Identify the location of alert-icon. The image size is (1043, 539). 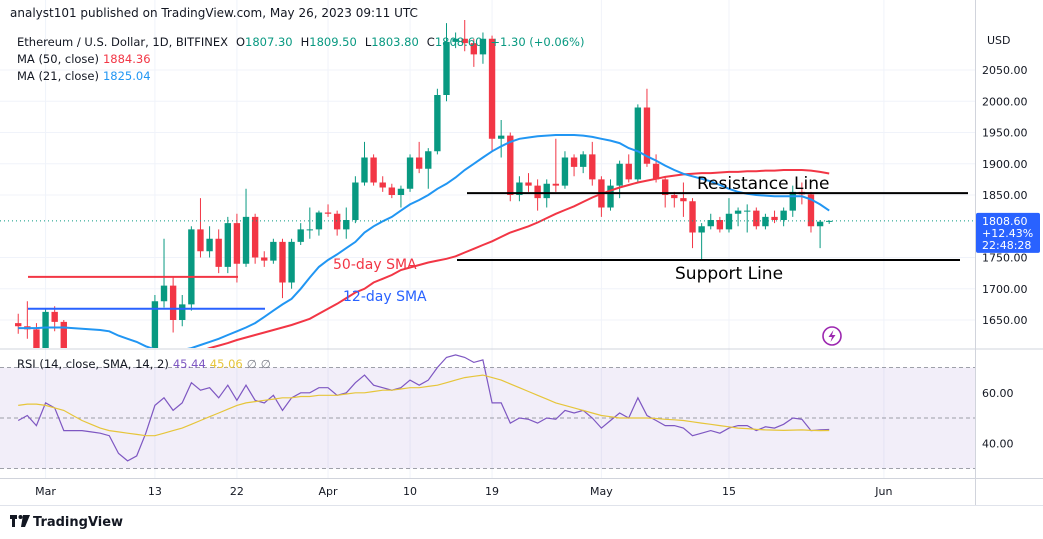
(832, 336).